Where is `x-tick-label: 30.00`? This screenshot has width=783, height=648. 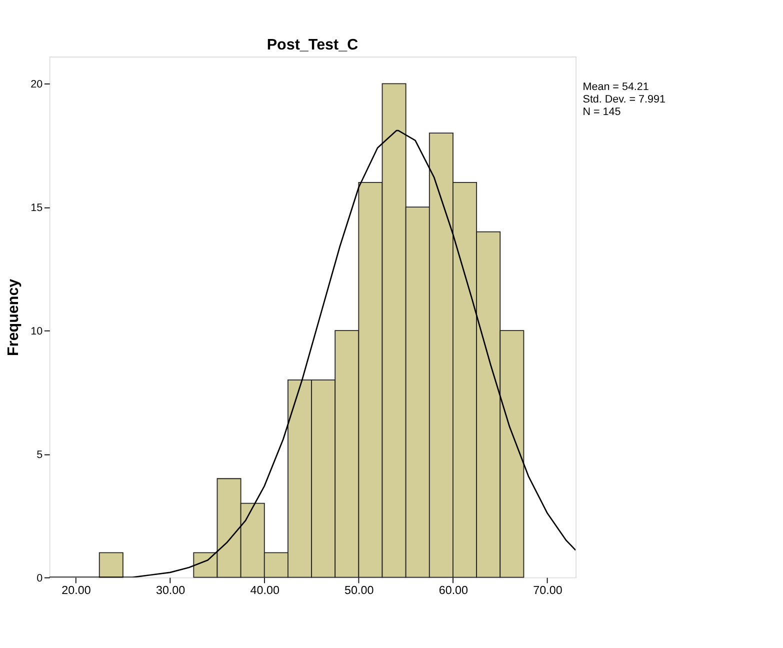 x-tick-label: 30.00 is located at coordinates (171, 590).